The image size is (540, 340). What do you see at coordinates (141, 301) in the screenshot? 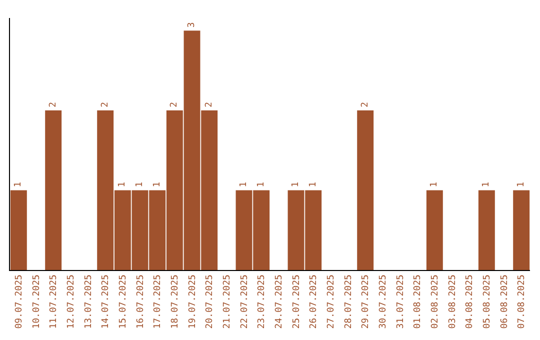
I see `x-tick-label: 16.07.2025` at bounding box center [141, 301].